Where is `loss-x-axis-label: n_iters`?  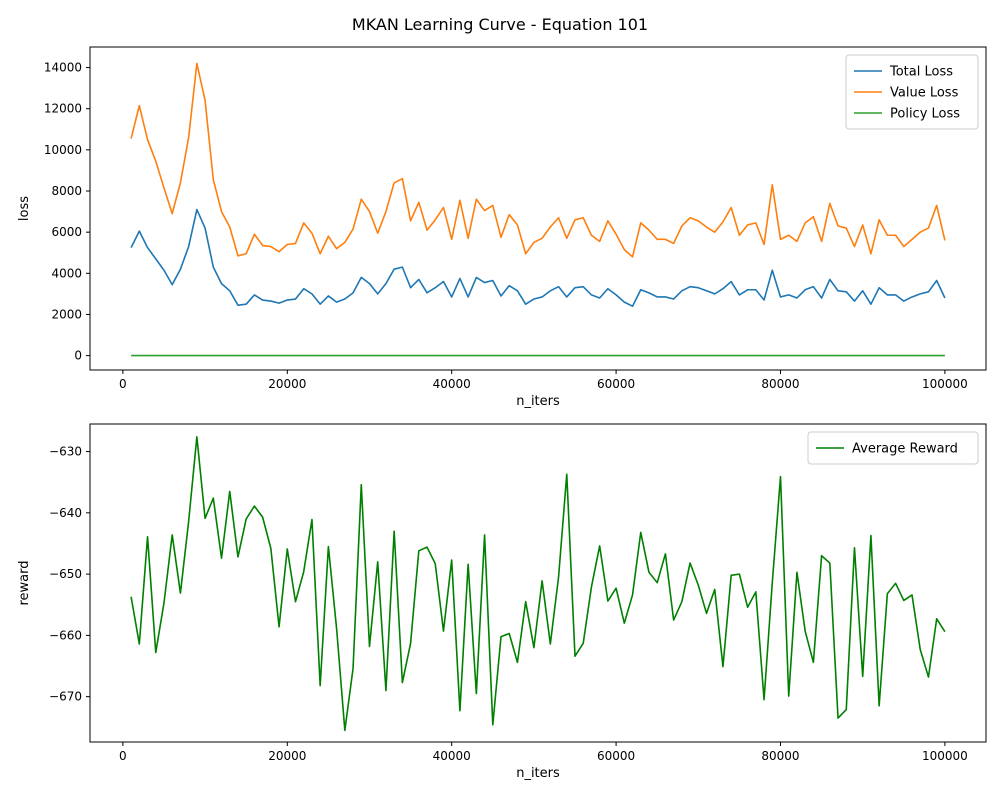
loss-x-axis-label: n_iters is located at coordinates (538, 401).